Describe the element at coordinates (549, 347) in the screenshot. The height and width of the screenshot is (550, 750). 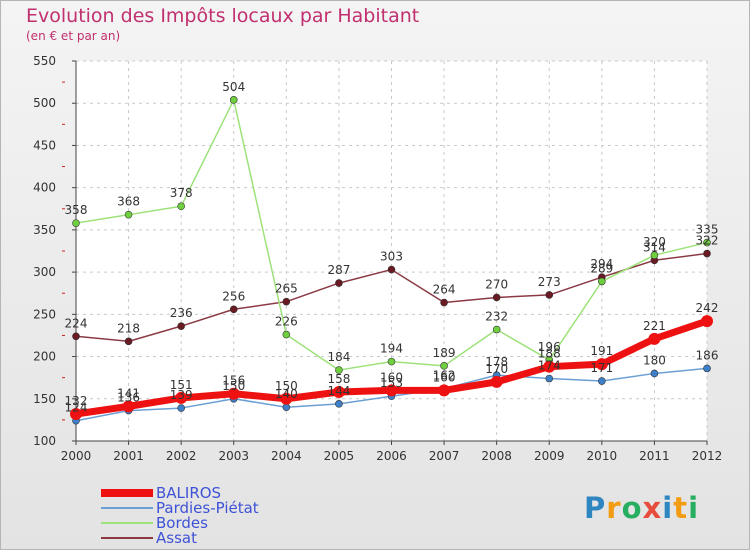
I see `data-label: 196` at that location.